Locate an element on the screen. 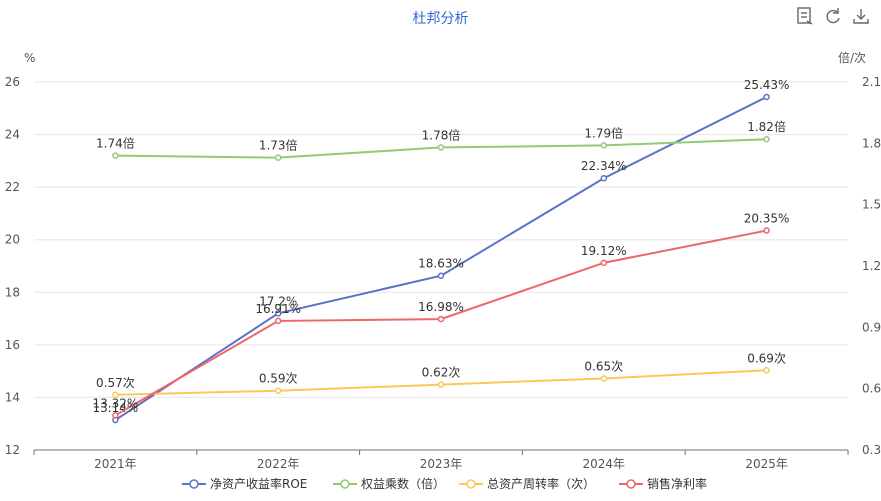 Image resolution: width=881 pixels, height=501 pixels. legend-item: 总资产周转率（次） is located at coordinates (527, 483).